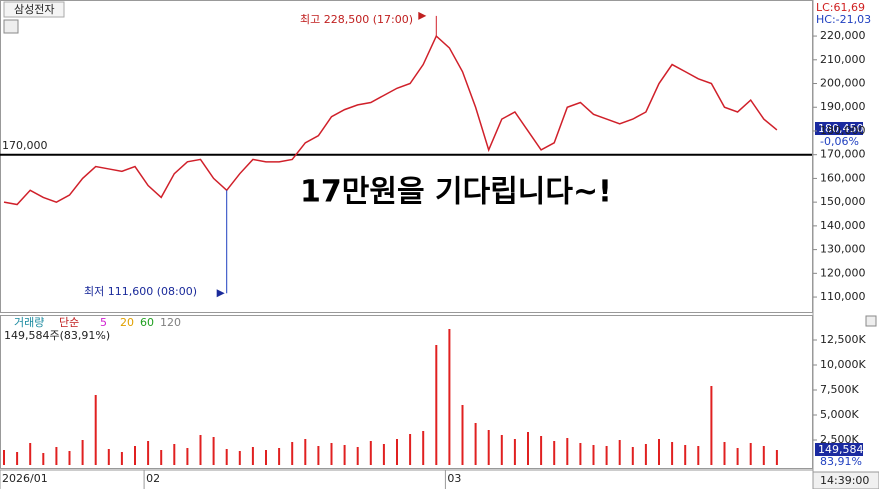  Describe the element at coordinates (843, 35) in the screenshot. I see `y-tick-label: 220,000` at that location.